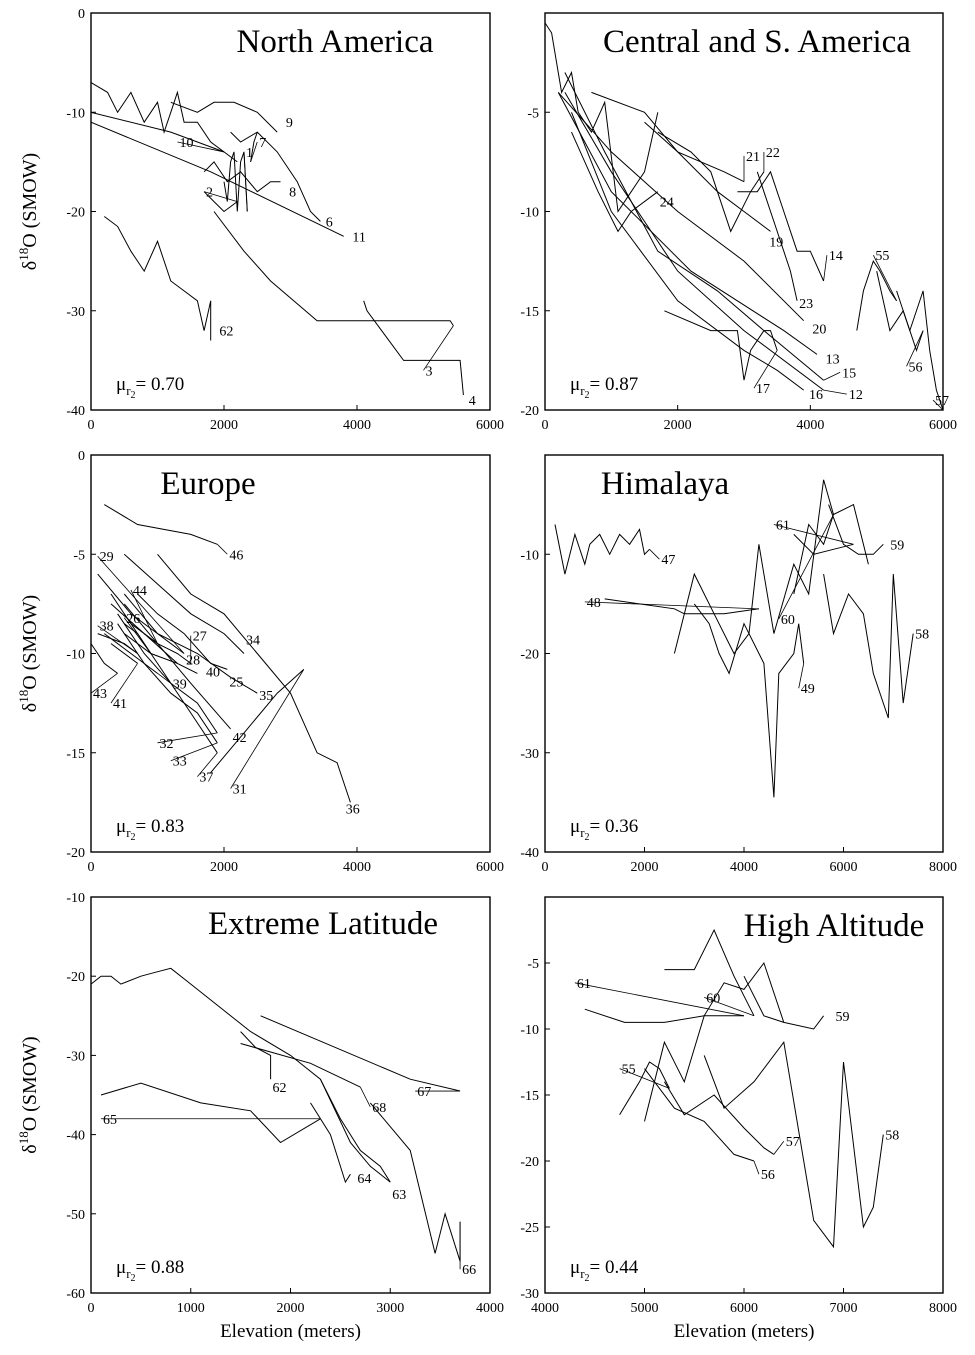  Describe the element at coordinates (604, 1270) in the screenshot. I see `correlation-label: μr2= 0.44` at that location.